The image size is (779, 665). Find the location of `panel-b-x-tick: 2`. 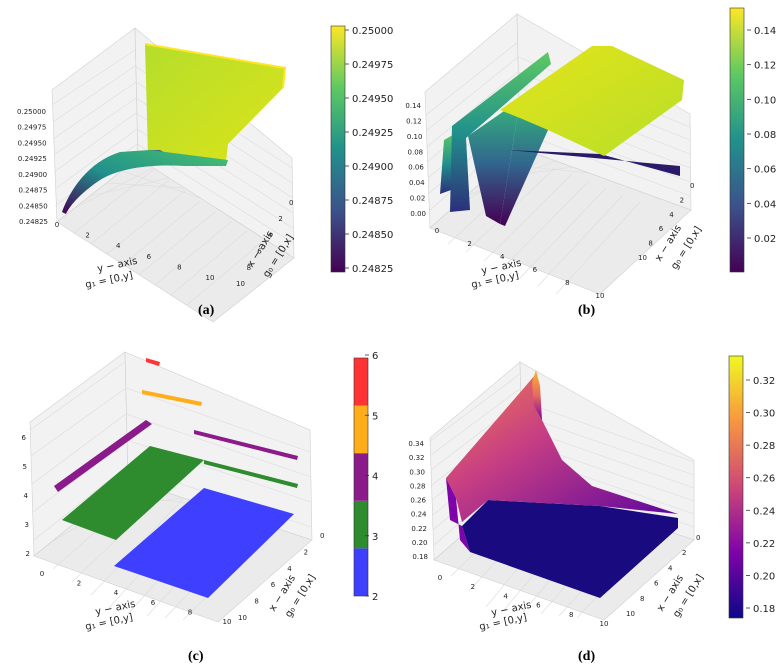

panel-b-x-tick: 2 is located at coordinates (682, 200).